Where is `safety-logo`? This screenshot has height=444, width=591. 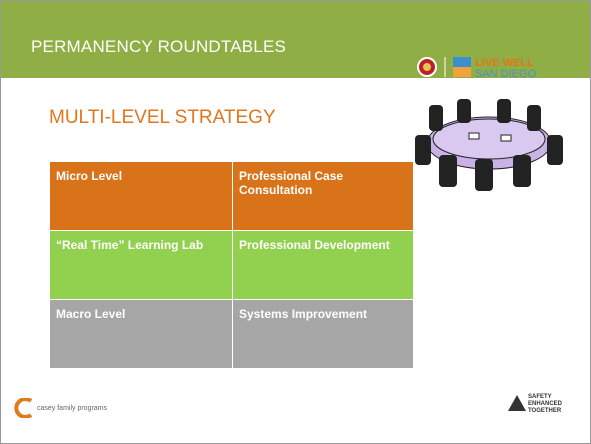 safety-logo is located at coordinates (517, 403).